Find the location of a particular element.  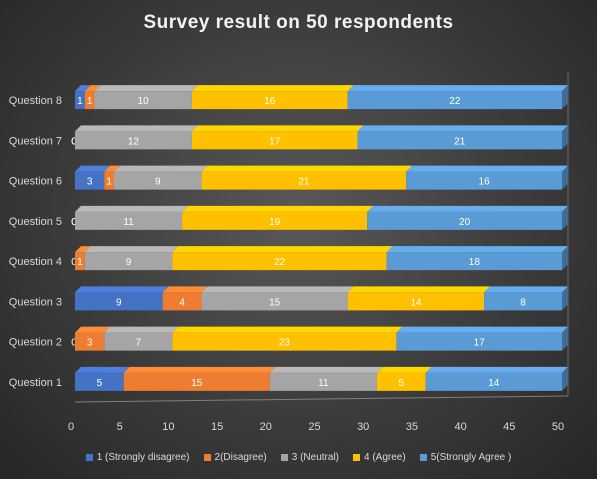

legend-label: 5(Strongly Agree ) is located at coordinates (471, 457).